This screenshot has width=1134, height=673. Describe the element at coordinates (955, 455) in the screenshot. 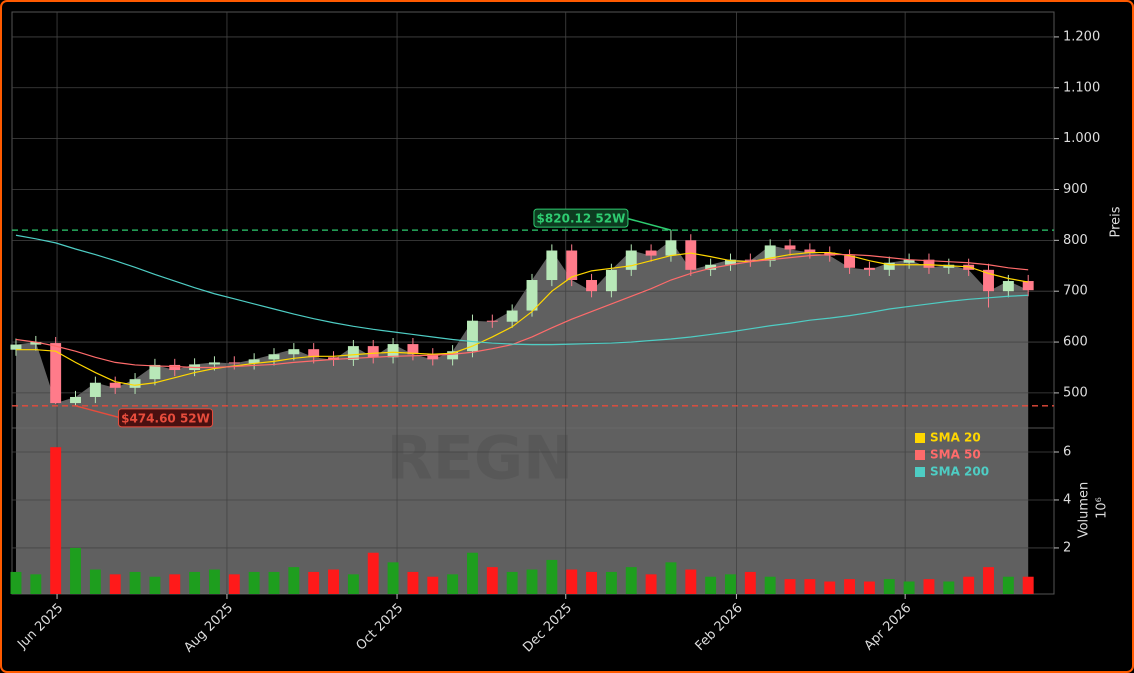

I see `legend-label: SMA 50` at that location.